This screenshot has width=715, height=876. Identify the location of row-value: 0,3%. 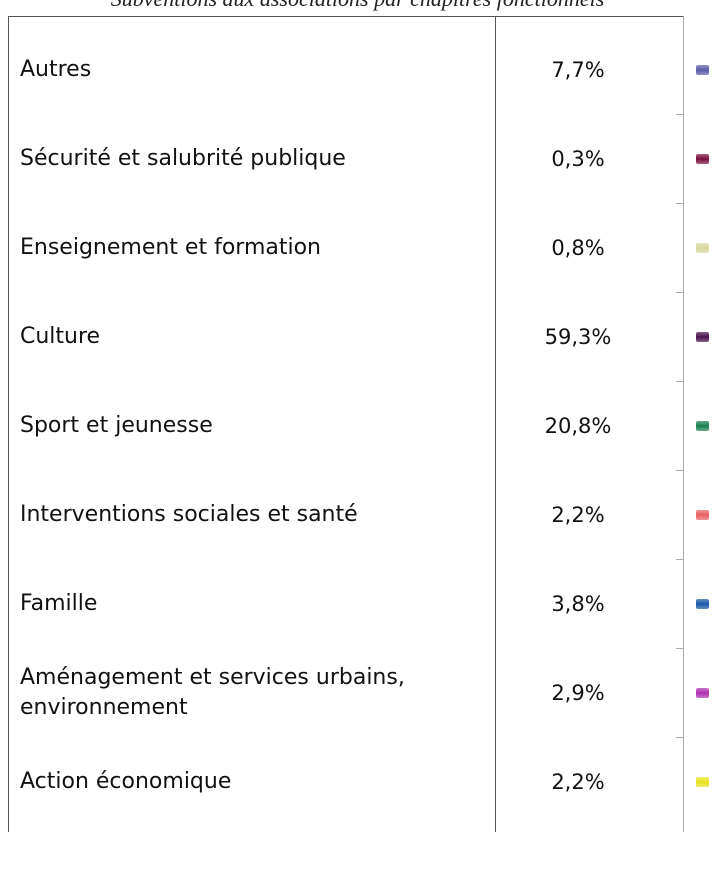
(578, 159).